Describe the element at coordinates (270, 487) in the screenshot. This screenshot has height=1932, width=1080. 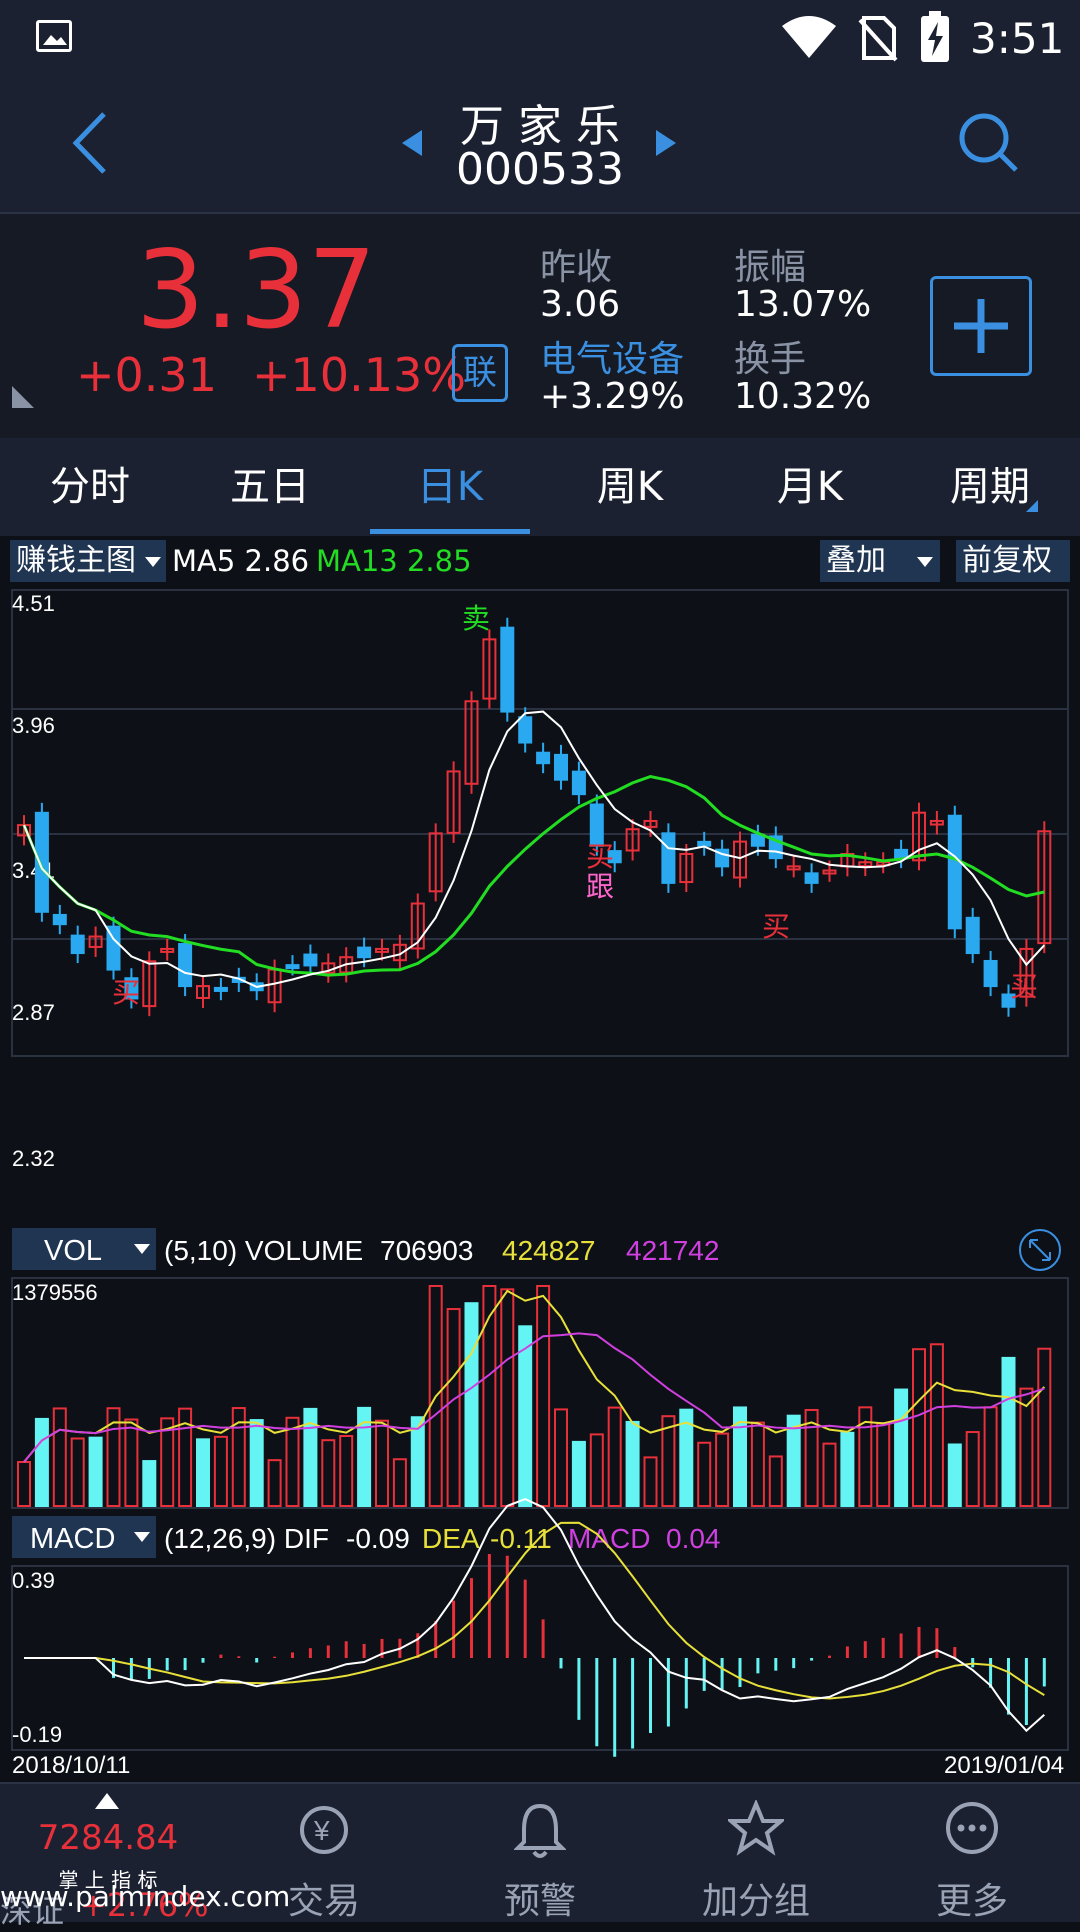
I see `tab-five-day: 五日` at that location.